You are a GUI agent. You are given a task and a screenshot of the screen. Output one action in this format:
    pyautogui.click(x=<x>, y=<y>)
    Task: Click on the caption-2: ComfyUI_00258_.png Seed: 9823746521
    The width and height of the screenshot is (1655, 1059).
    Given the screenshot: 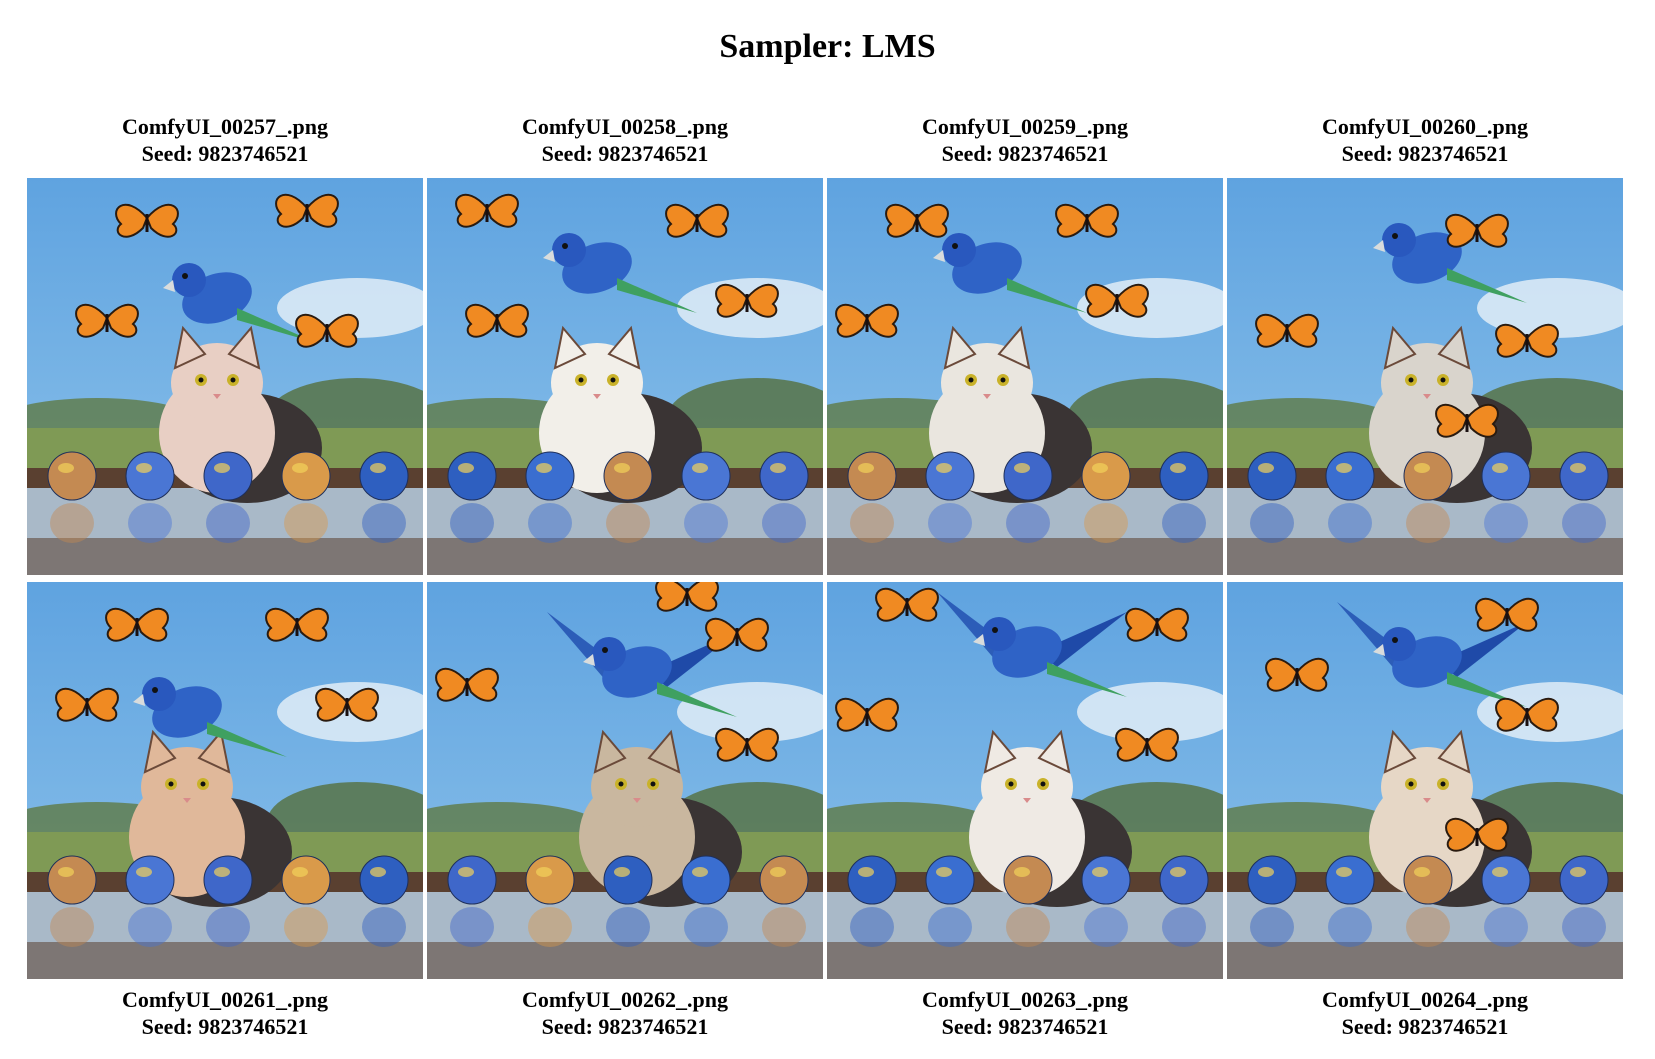 What is the action you would take?
    pyautogui.click(x=625, y=140)
    